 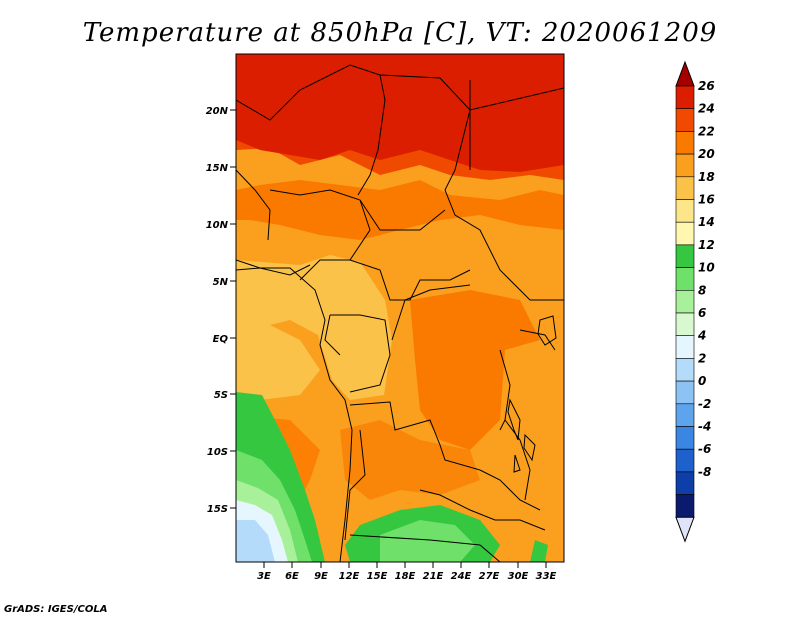 What do you see at coordinates (294, 410) in the screenshot?
I see `coastline` at bounding box center [294, 410].